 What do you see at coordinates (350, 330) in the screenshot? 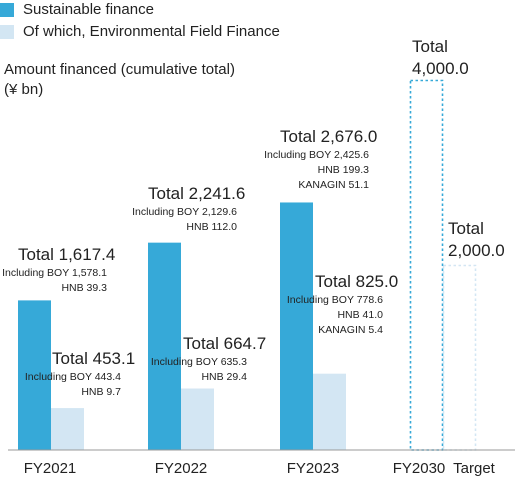
I see `breakdown-label: KANAGIN 5.4` at bounding box center [350, 330].